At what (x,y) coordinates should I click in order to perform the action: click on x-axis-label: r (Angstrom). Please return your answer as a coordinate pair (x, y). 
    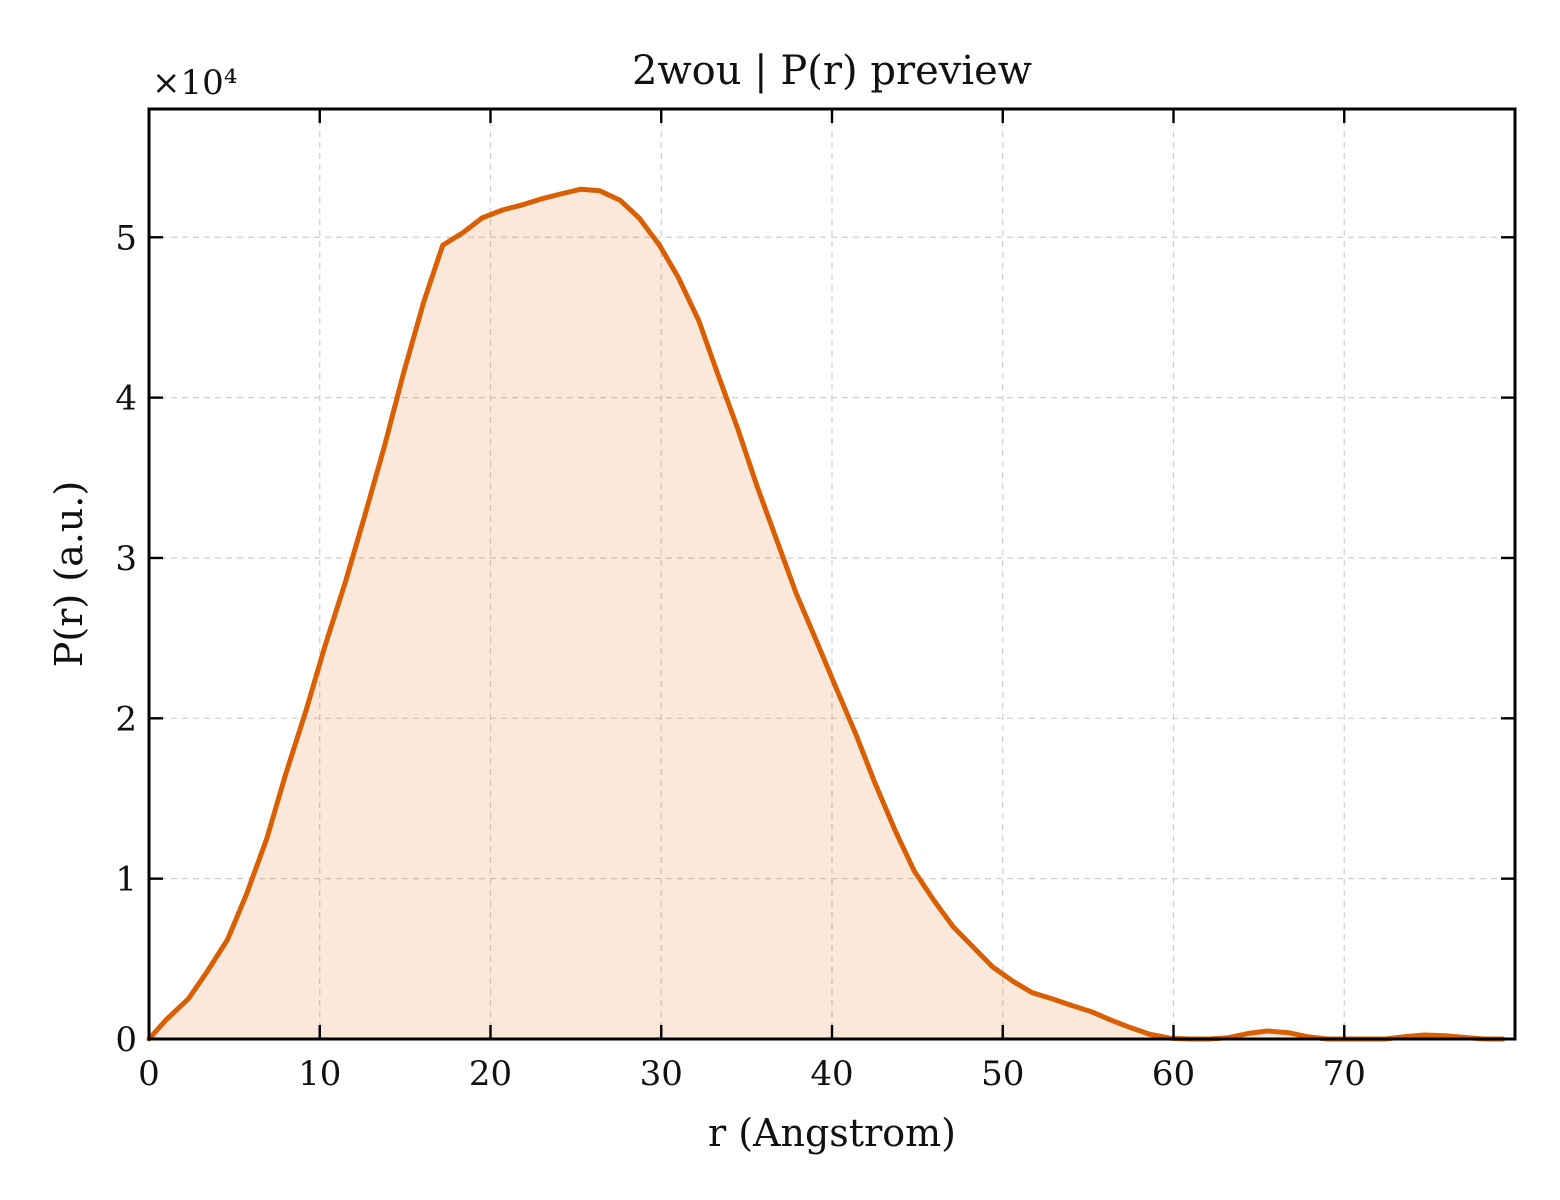
    Looking at the image, I should click on (832, 1133).